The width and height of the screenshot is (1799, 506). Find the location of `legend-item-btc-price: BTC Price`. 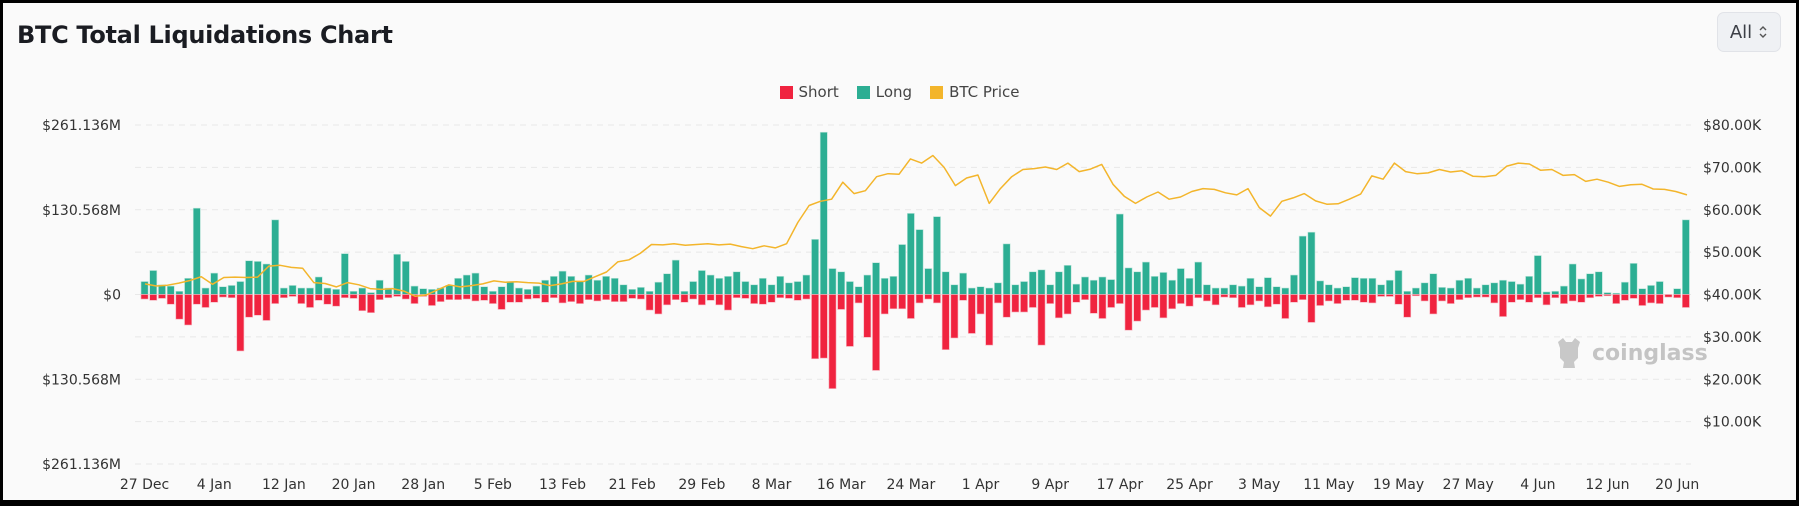

legend-item-btc-price: BTC Price is located at coordinates (975, 92).